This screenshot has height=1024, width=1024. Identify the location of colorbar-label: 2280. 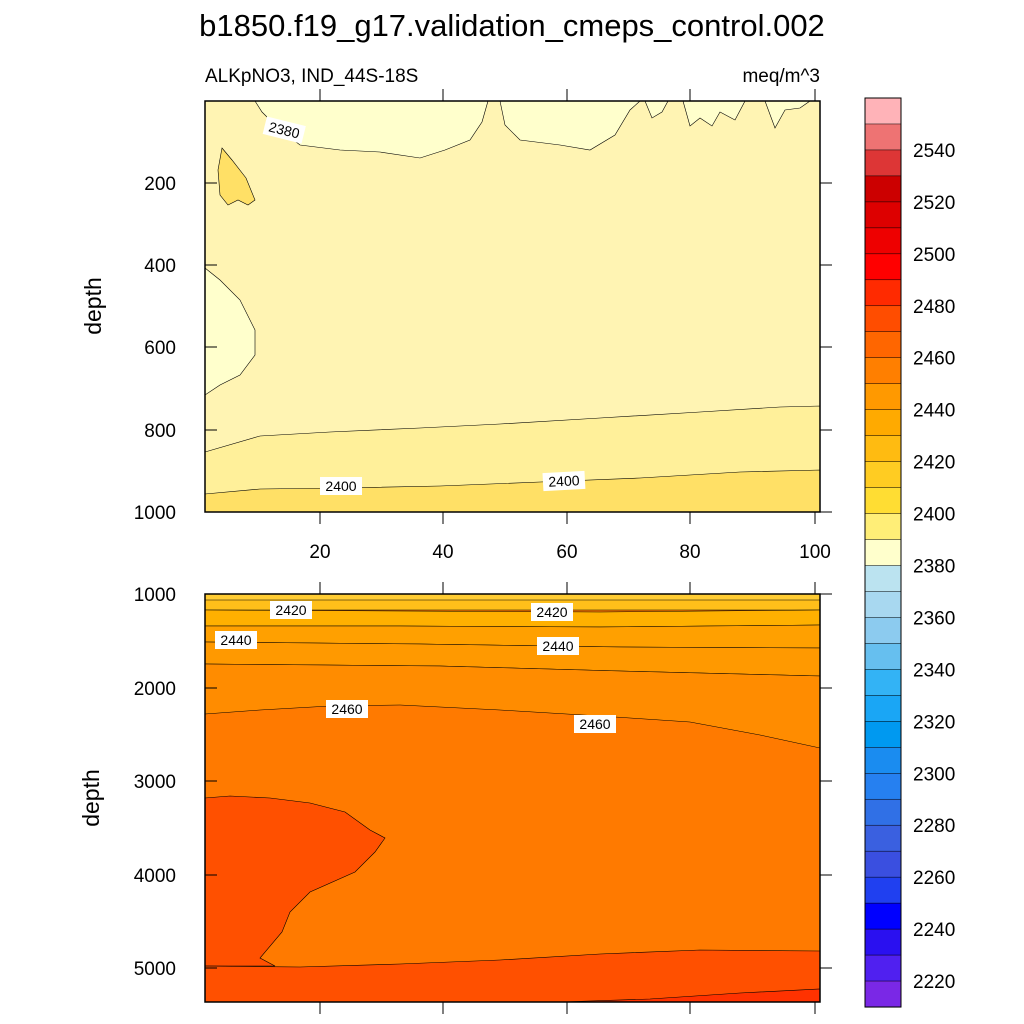
(934, 826).